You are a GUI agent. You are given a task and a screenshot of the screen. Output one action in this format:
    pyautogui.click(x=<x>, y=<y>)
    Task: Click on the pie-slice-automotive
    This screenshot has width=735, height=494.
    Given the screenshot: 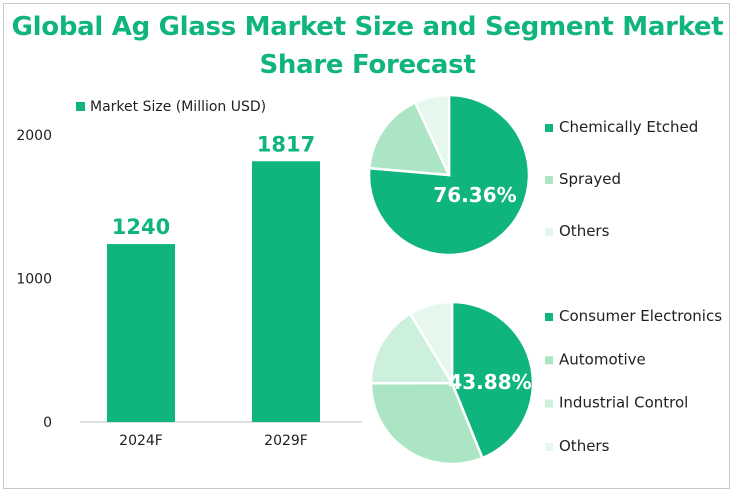 What is the action you would take?
    pyautogui.click(x=427, y=423)
    